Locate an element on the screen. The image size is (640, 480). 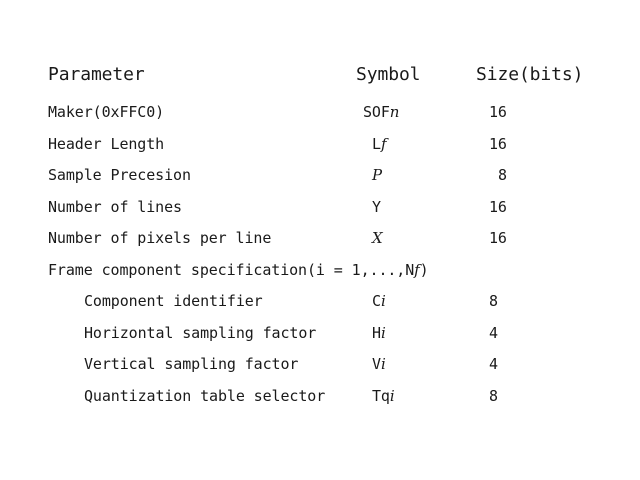
symbol-italic: n is located at coordinates (394, 112).